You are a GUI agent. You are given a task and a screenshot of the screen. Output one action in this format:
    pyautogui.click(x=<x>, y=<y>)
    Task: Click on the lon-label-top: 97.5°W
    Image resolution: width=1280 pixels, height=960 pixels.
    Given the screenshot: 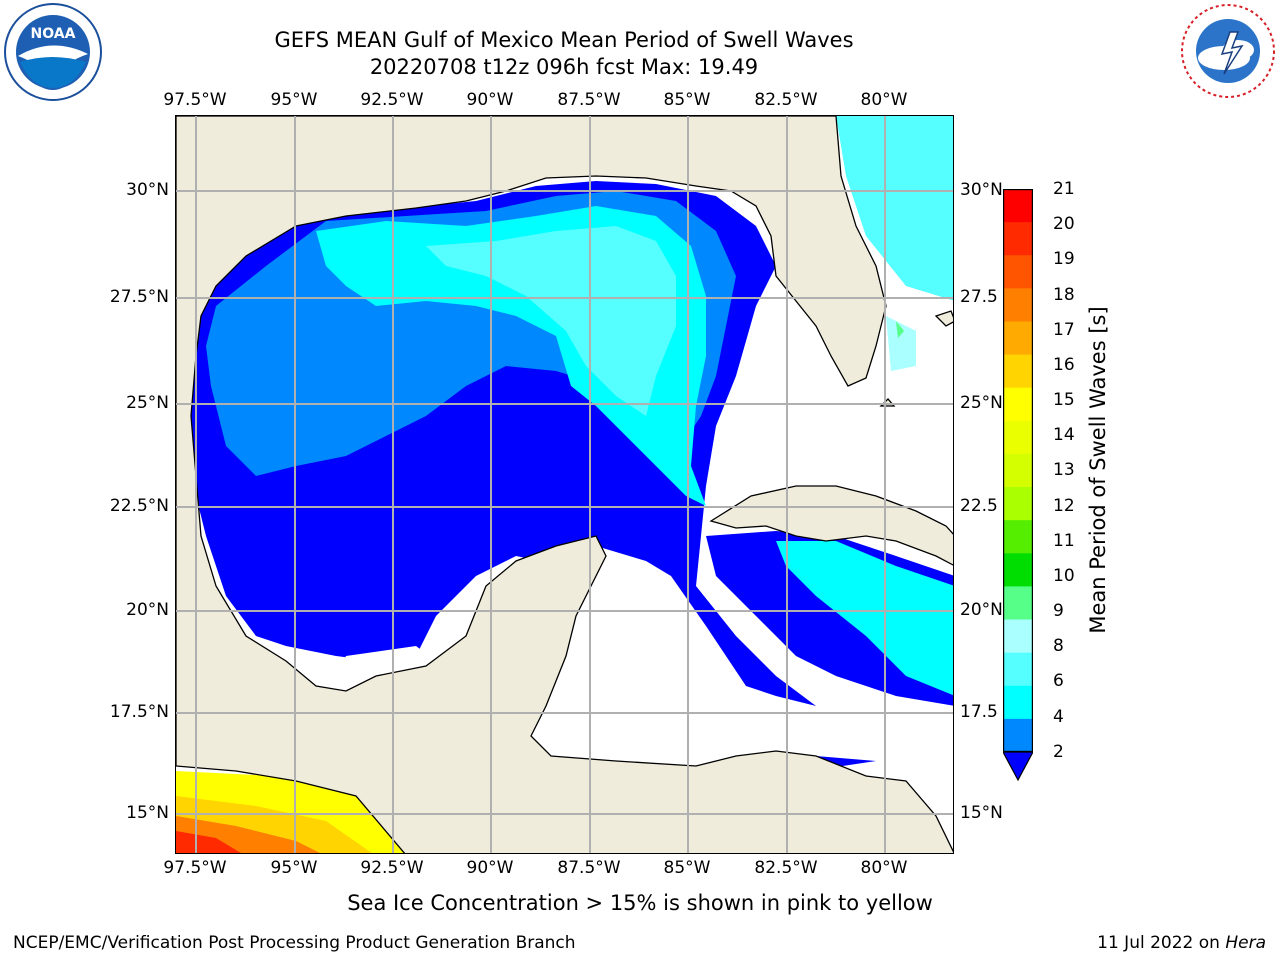 What is the action you would take?
    pyautogui.click(x=195, y=100)
    